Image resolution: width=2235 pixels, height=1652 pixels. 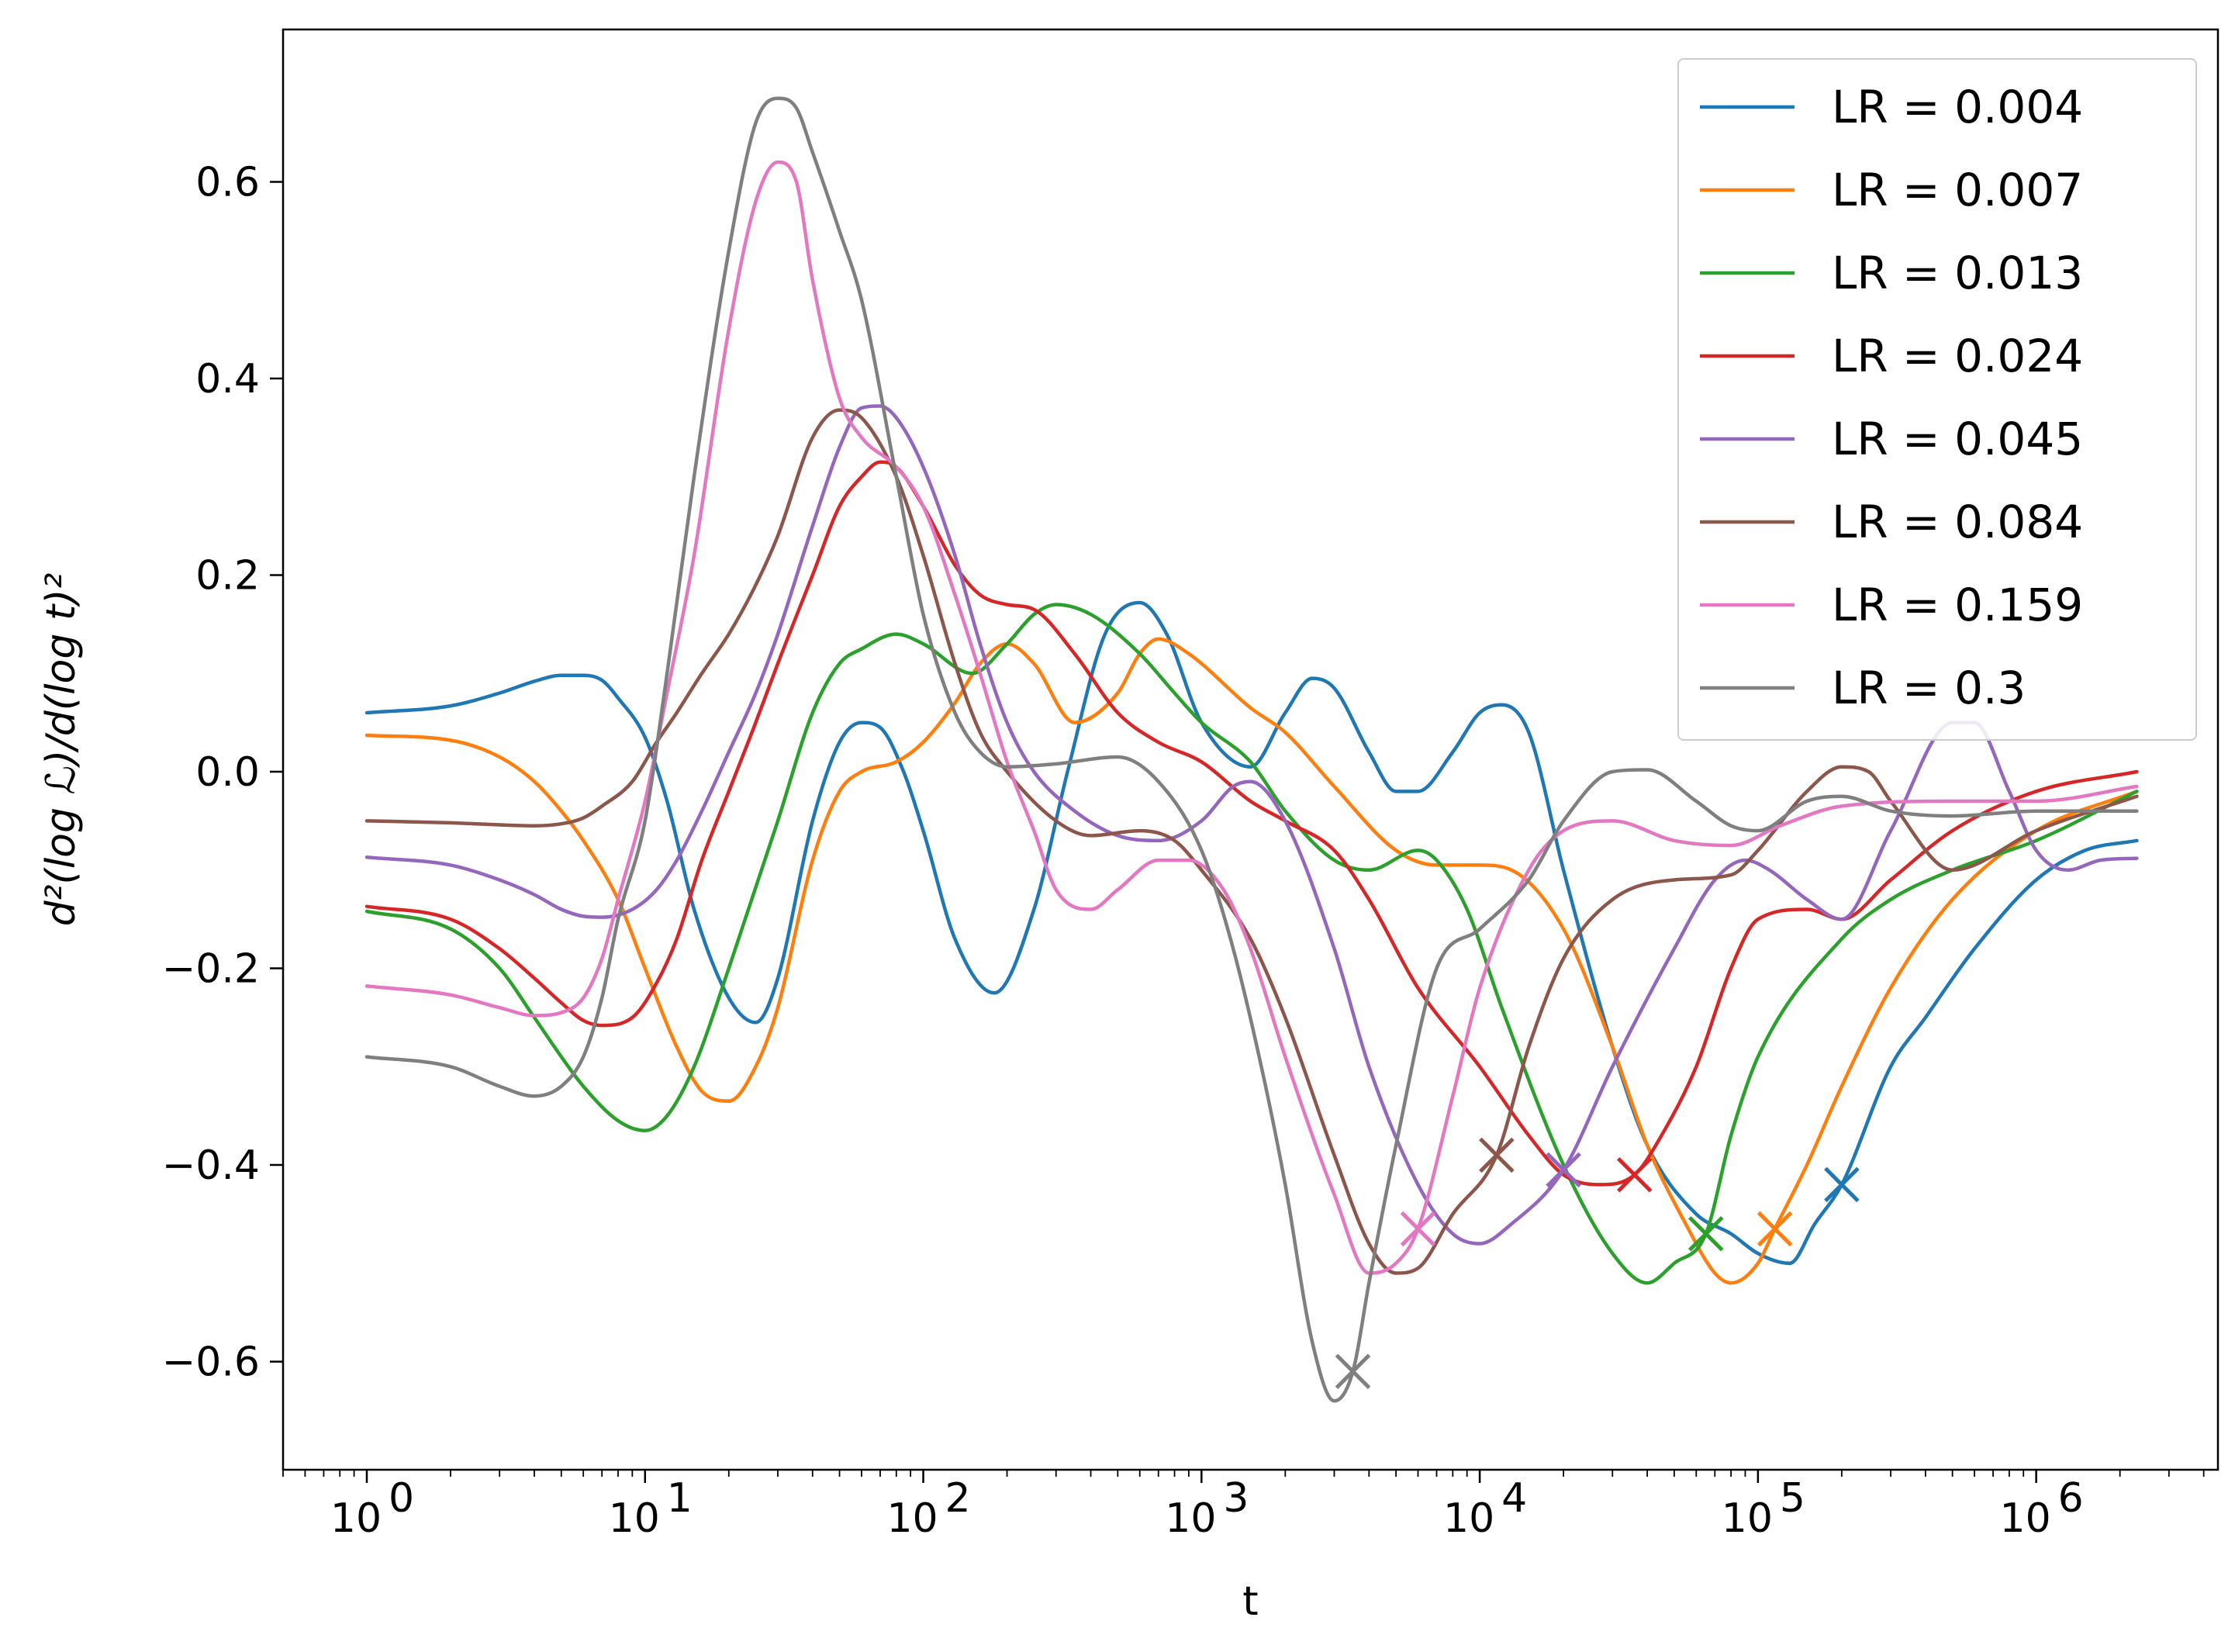 What do you see at coordinates (1842, 1184) in the screenshot?
I see `series-1-x-marker` at bounding box center [1842, 1184].